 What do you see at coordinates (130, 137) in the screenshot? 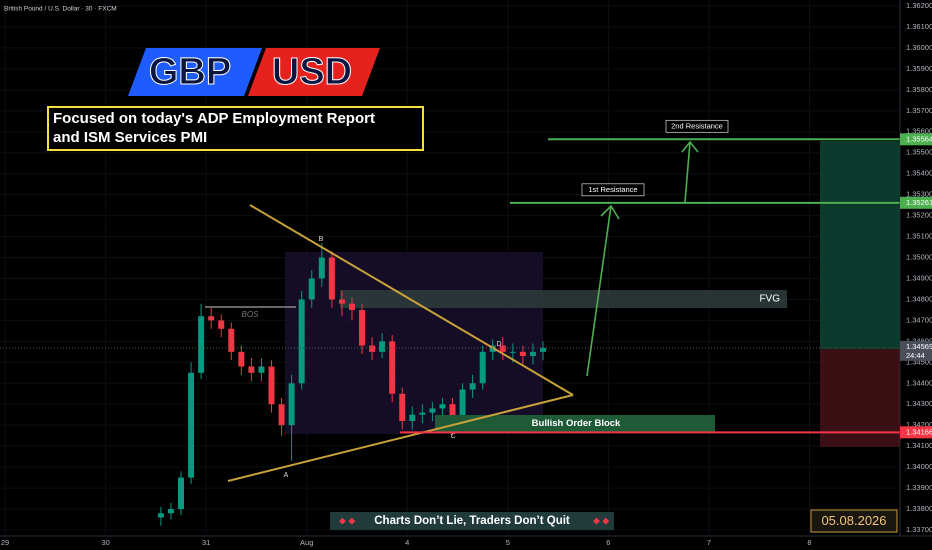
I see `headline: and ISM Services PMI` at bounding box center [130, 137].